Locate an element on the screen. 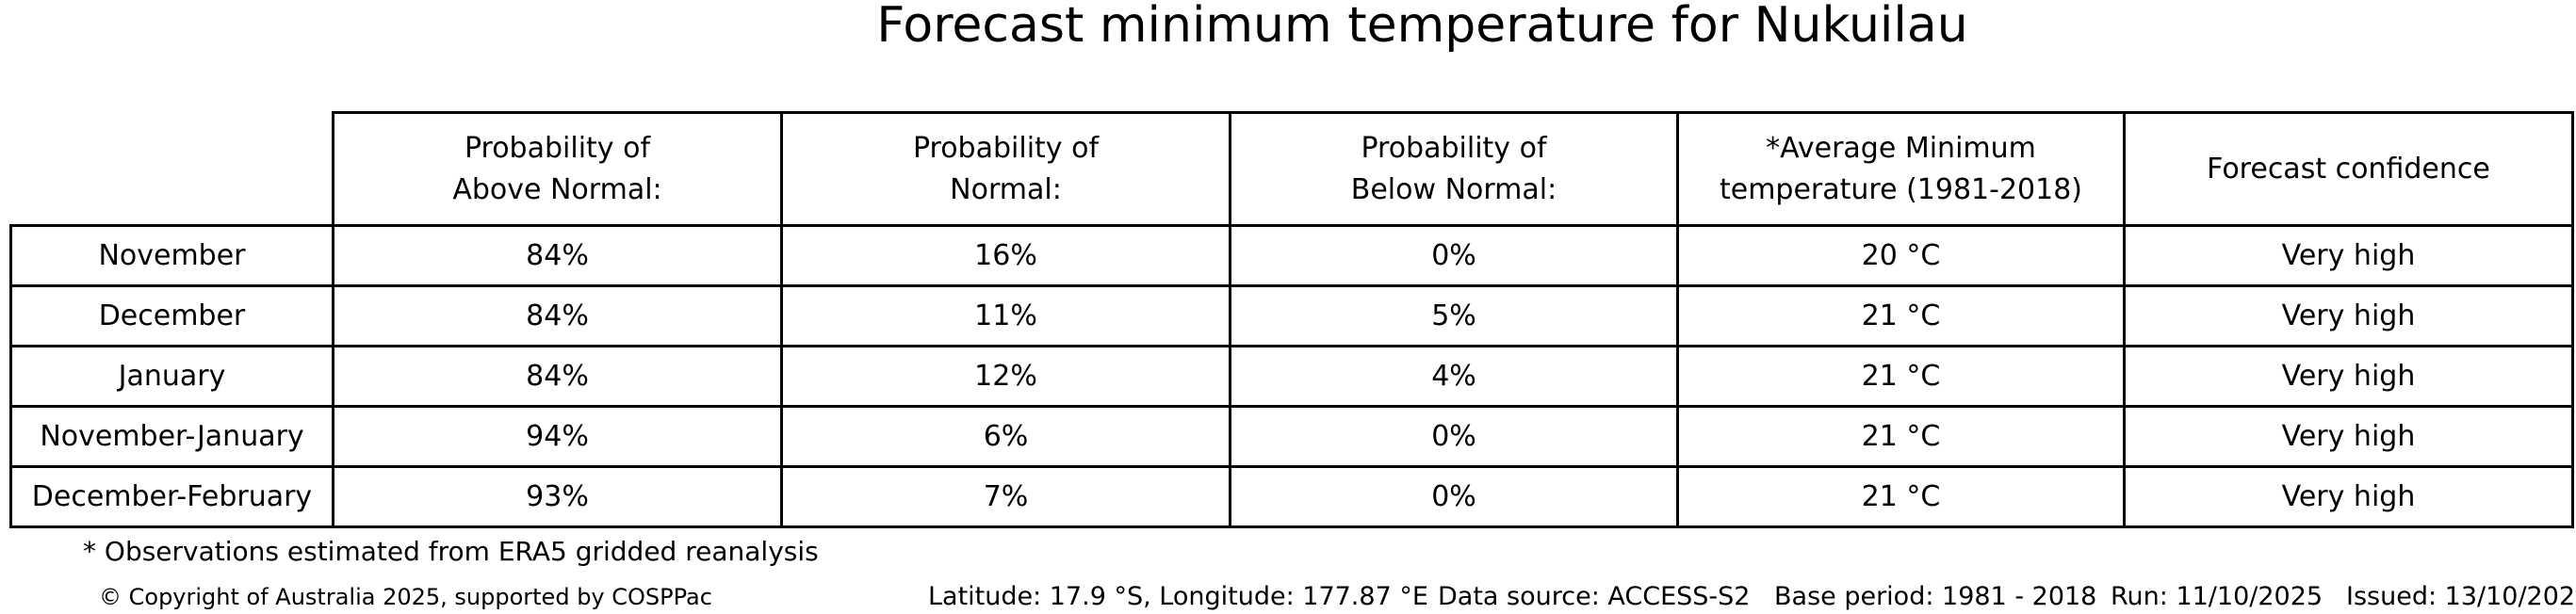 The width and height of the screenshot is (2576, 614). corner-cell is located at coordinates (172, 169).